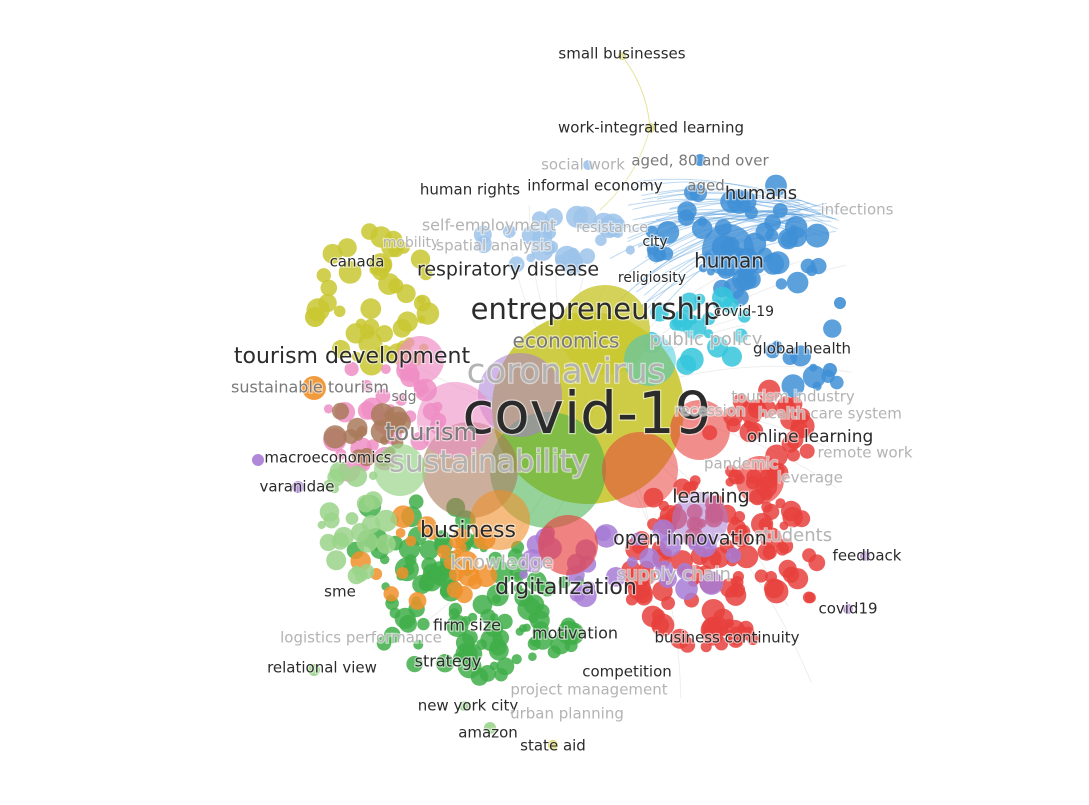 Image resolution: width=1089 pixels, height=805 pixels. What do you see at coordinates (857, 209) in the screenshot?
I see `keyword-label: infections` at bounding box center [857, 209].